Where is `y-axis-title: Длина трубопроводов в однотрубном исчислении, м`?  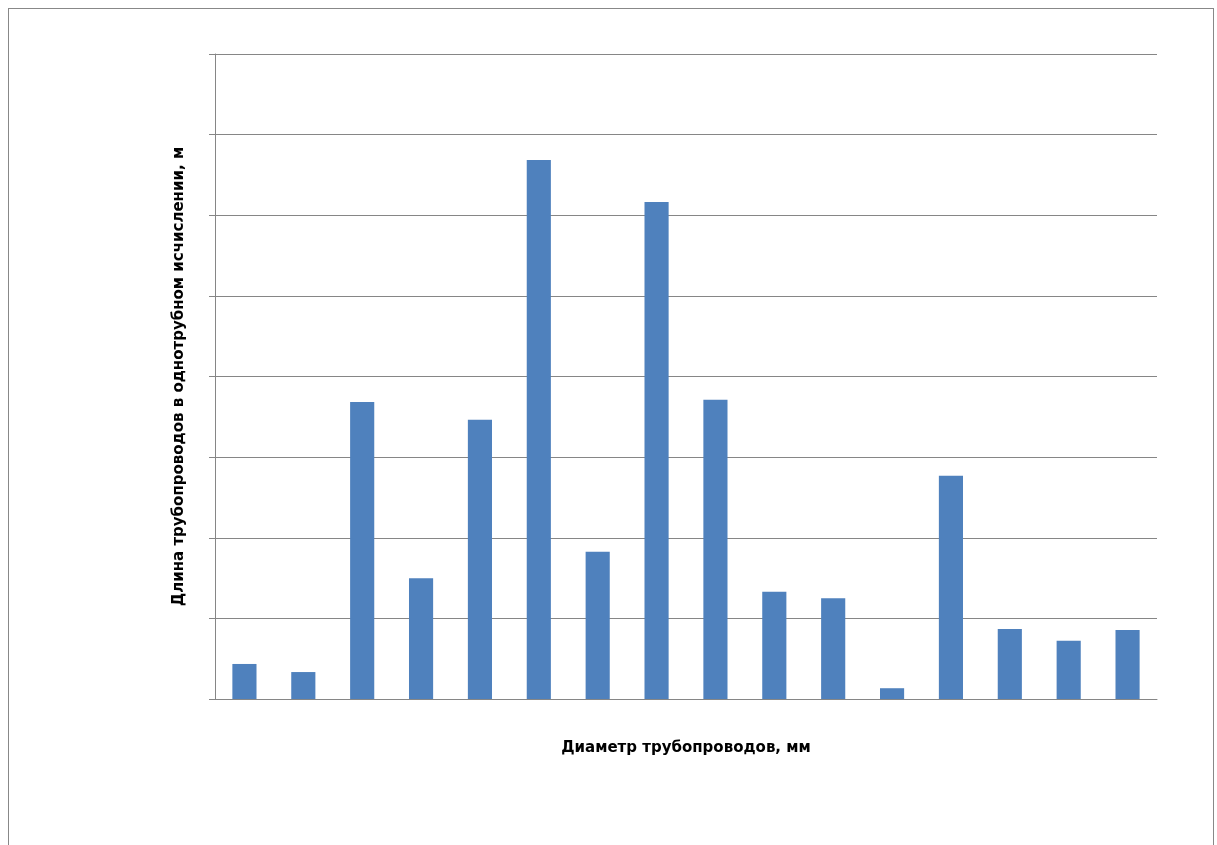
y-axis-title: Длина трубопроводов в однотрубном исчислении, м is located at coordinates (177, 376).